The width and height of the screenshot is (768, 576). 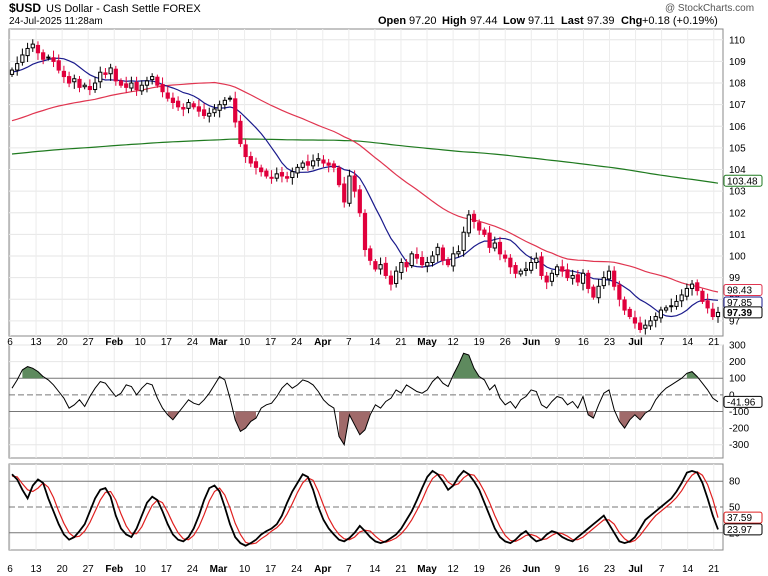 I want to click on price-tick-label: 110, so click(x=737, y=40).